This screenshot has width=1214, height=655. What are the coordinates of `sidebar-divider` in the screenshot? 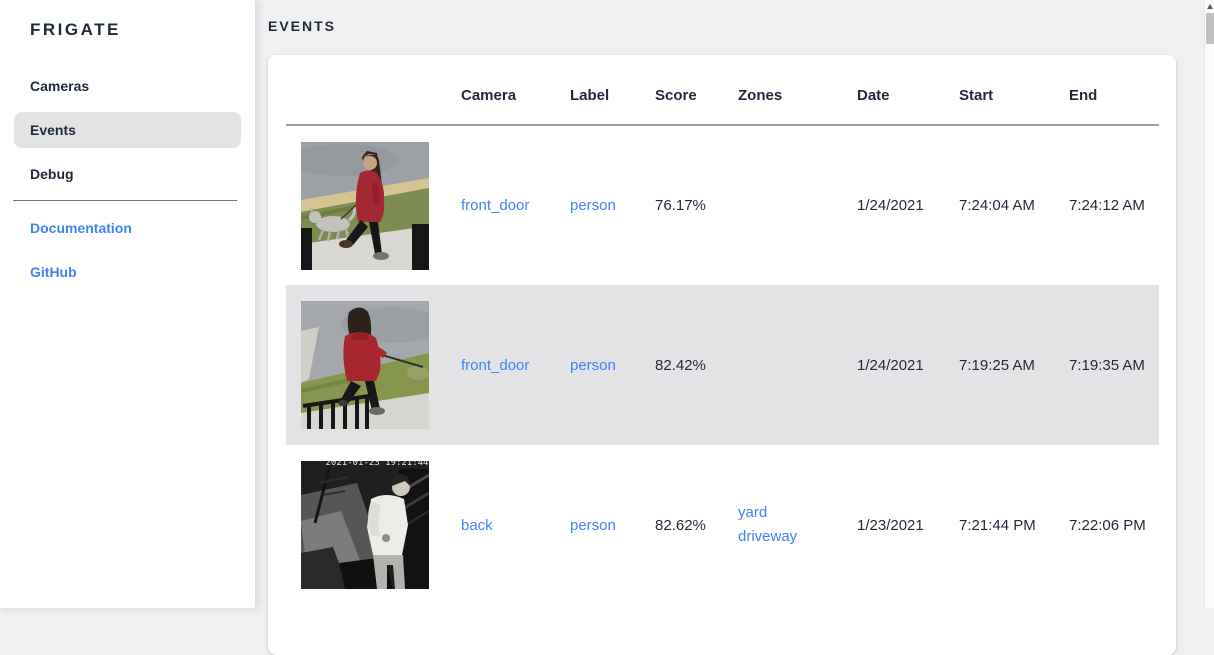 It's located at (125, 200).